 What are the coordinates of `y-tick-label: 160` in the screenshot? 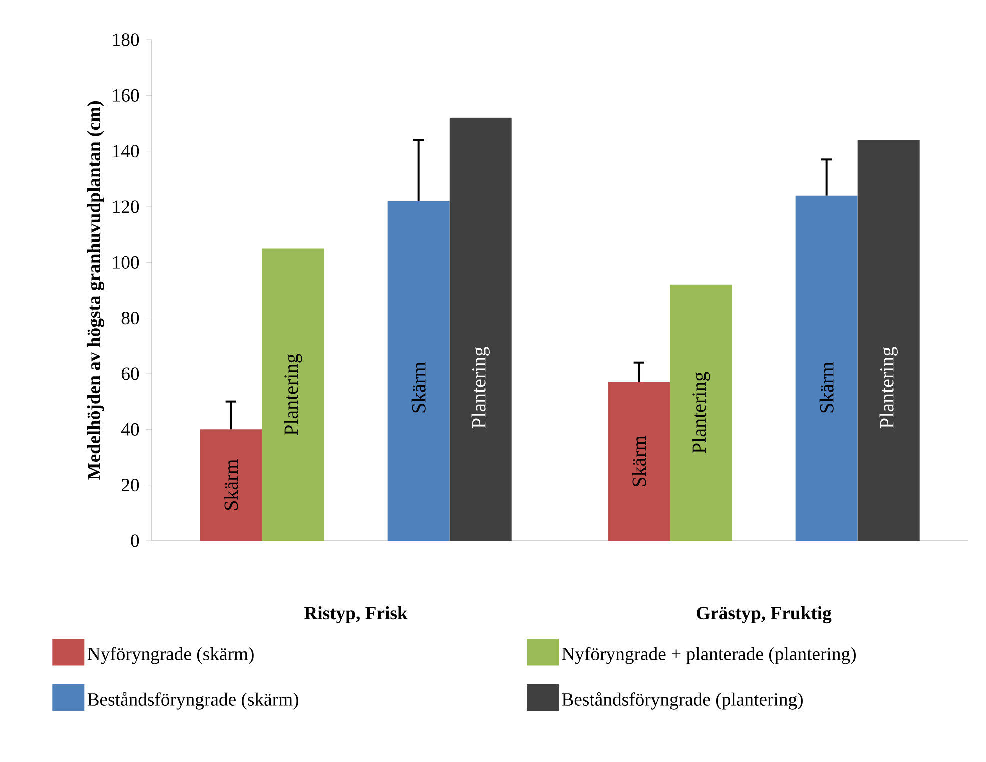 It's located at (126, 95).